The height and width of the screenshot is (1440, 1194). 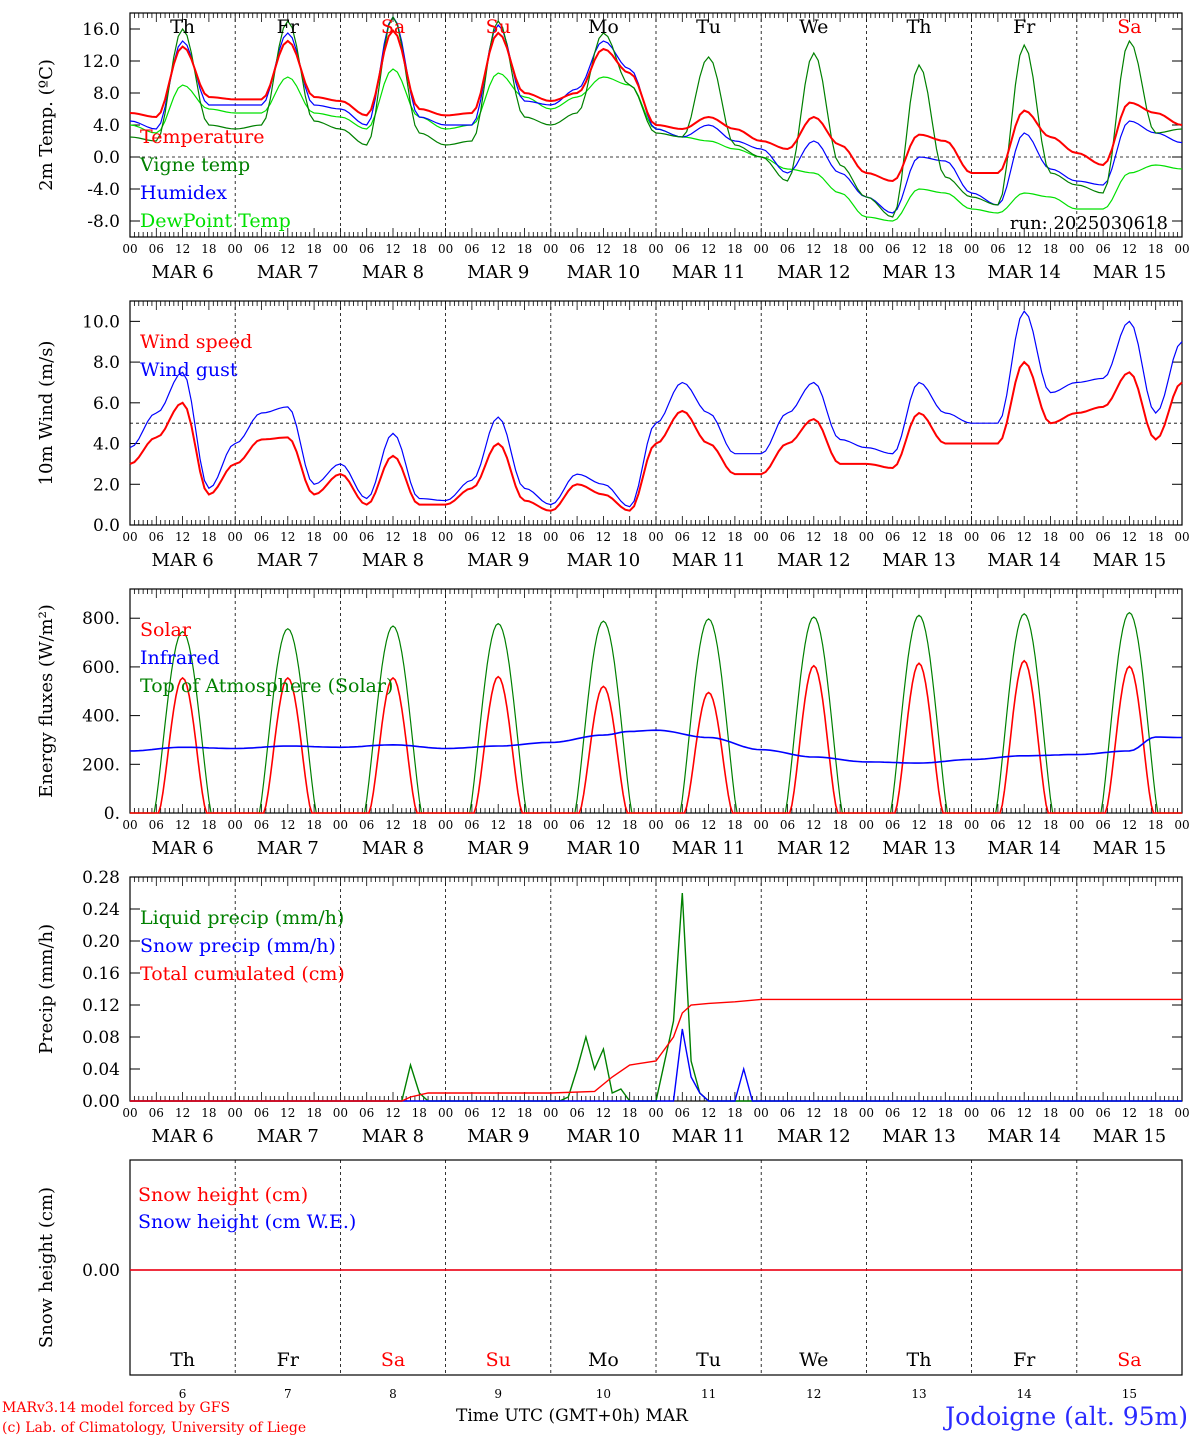 What do you see at coordinates (1129, 27) in the screenshot?
I see `weekday-label: Sa` at bounding box center [1129, 27].